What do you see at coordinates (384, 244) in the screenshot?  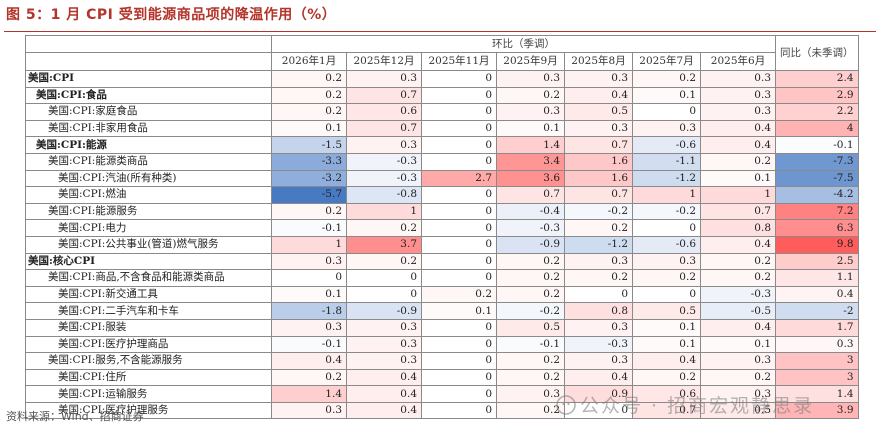 I see `mom-cell: 3.7` at bounding box center [384, 244].